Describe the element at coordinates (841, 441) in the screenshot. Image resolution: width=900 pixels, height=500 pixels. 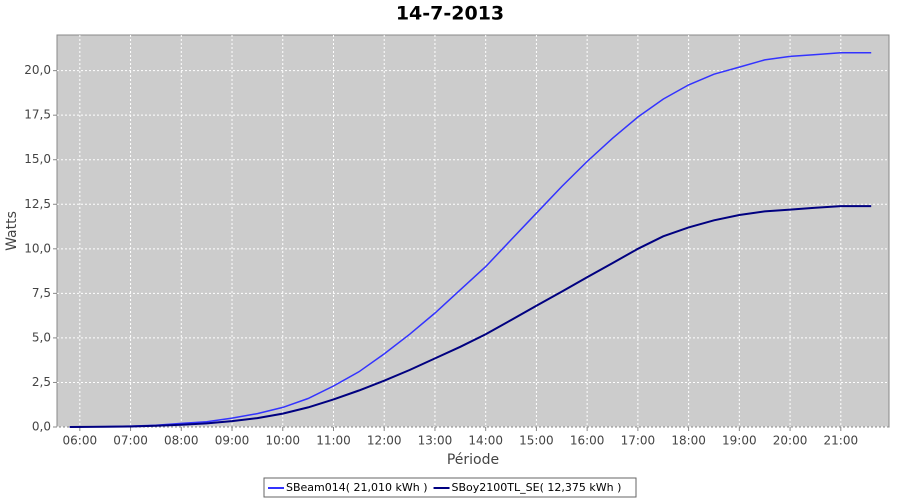
I see `x-tick-label: 21:00` at that location.